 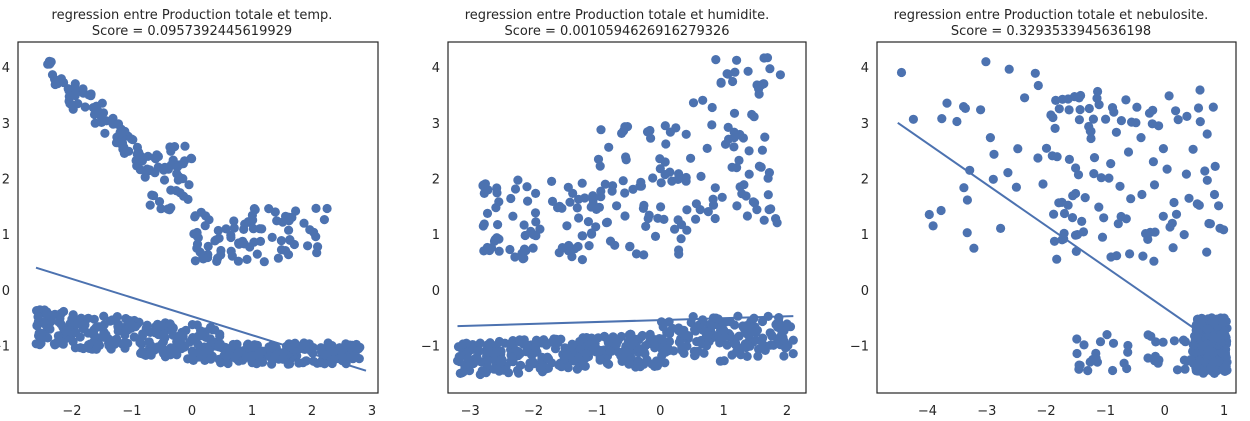 What do you see at coordinates (1046, 411) in the screenshot?
I see `x-tick-label: −2` at bounding box center [1046, 411].